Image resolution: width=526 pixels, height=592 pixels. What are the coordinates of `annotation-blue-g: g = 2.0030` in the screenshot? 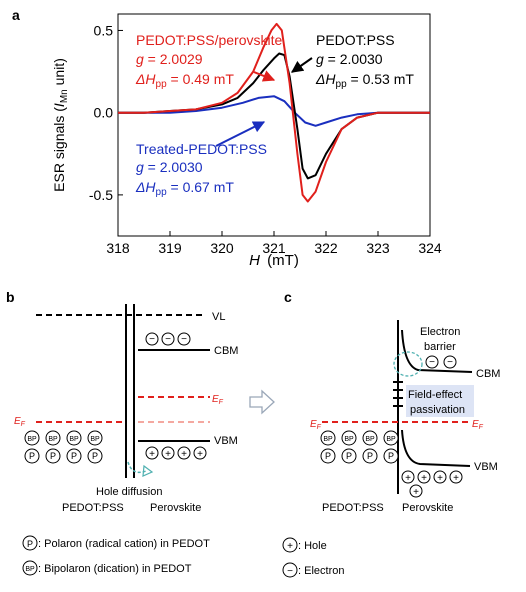 It's located at (169, 167).